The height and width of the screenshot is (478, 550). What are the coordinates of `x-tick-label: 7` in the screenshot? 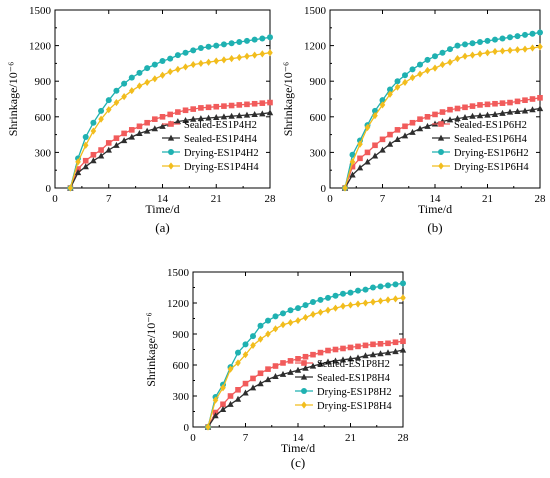 It's located at (109, 199).